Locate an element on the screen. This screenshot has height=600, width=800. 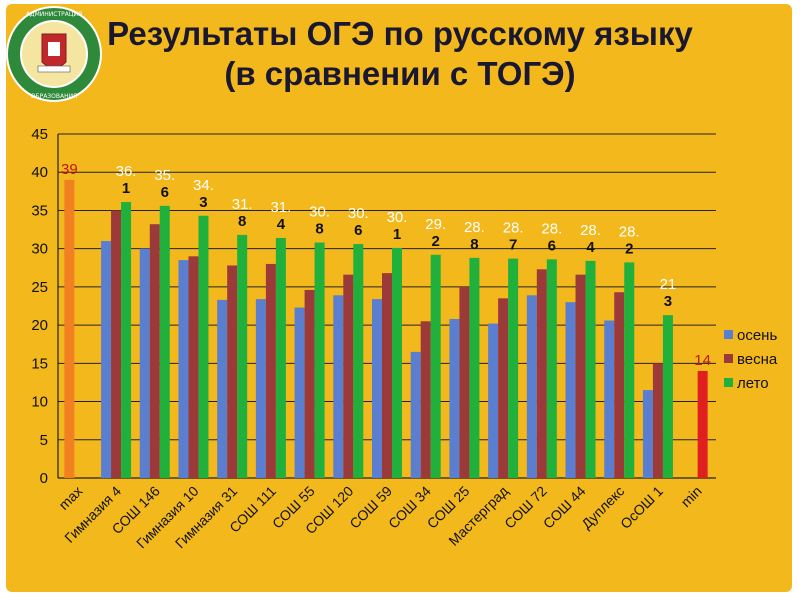
y-tick-label: 35 is located at coordinates (39, 210).